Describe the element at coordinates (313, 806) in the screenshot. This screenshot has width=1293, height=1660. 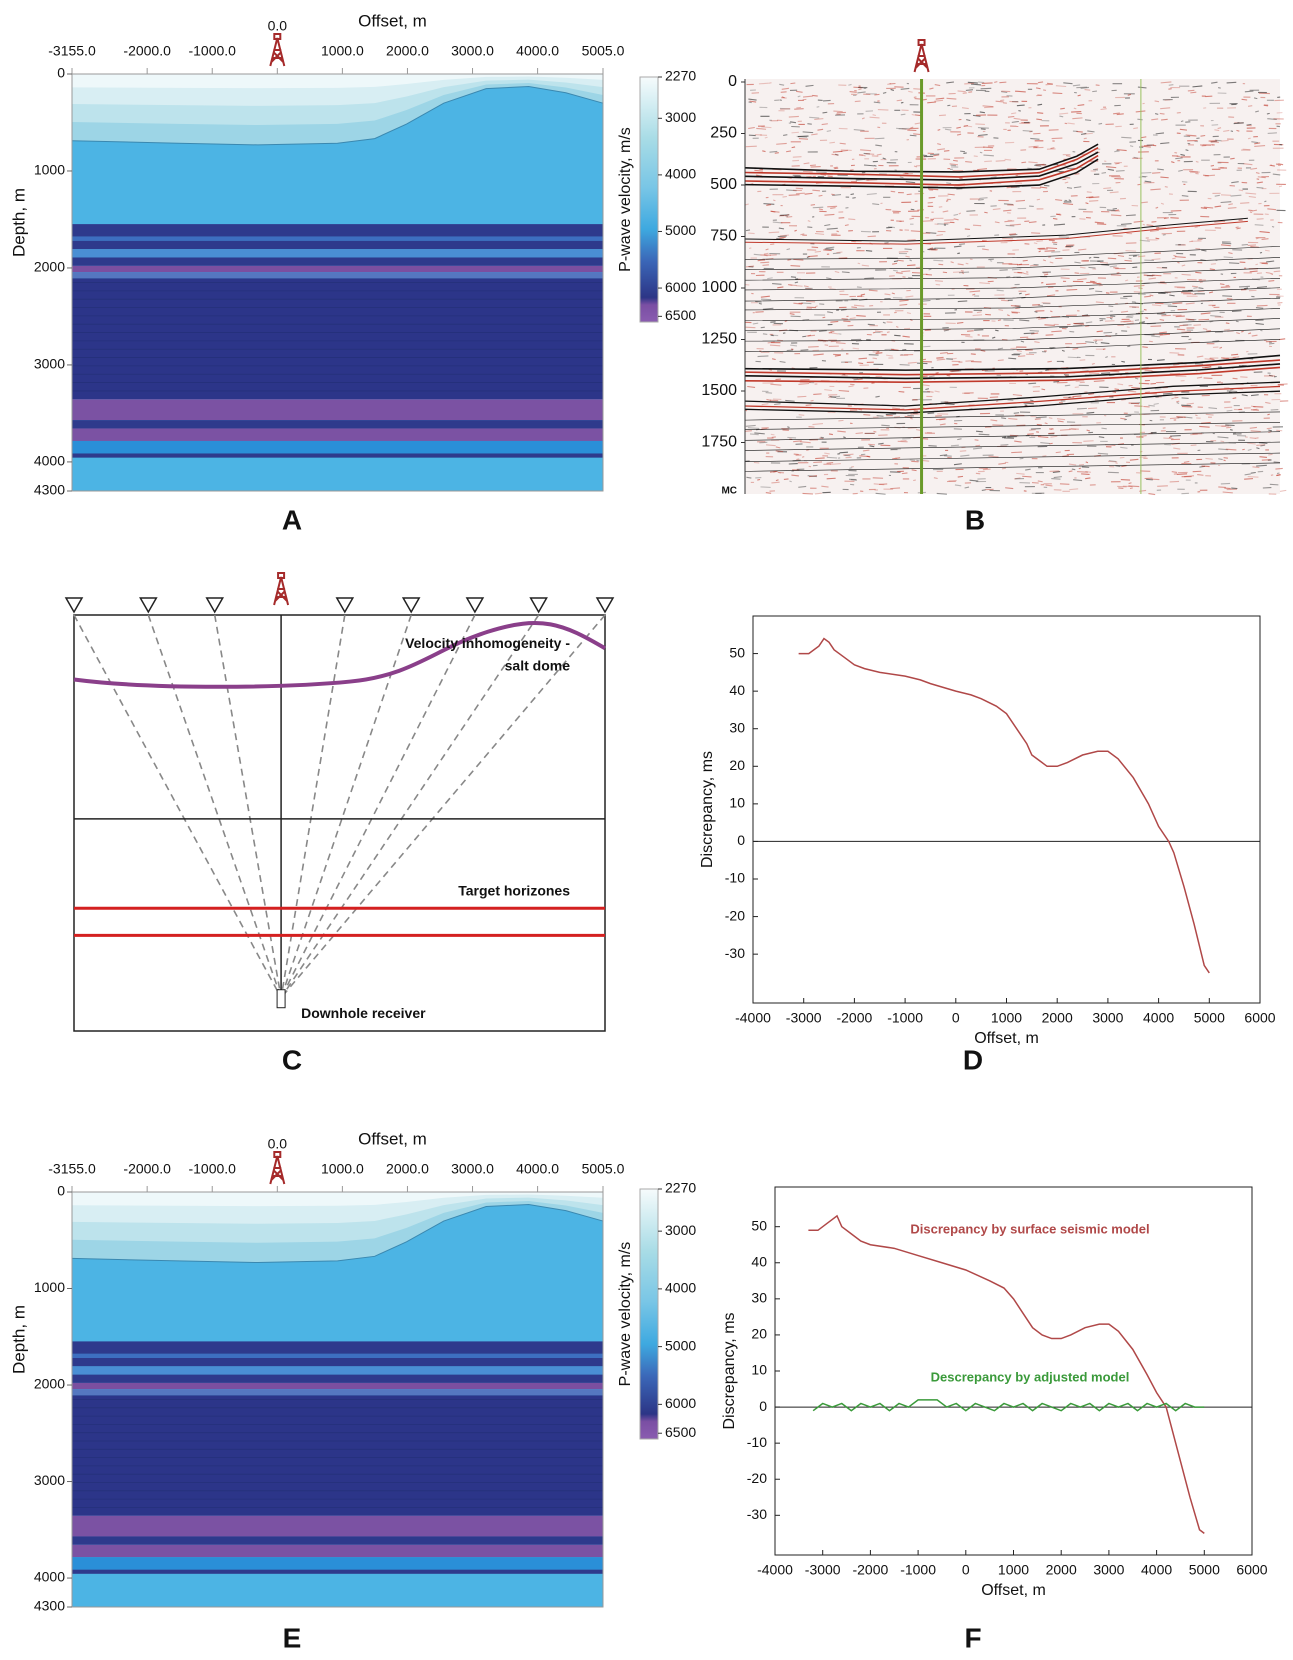
I see `ray-path` at that location.